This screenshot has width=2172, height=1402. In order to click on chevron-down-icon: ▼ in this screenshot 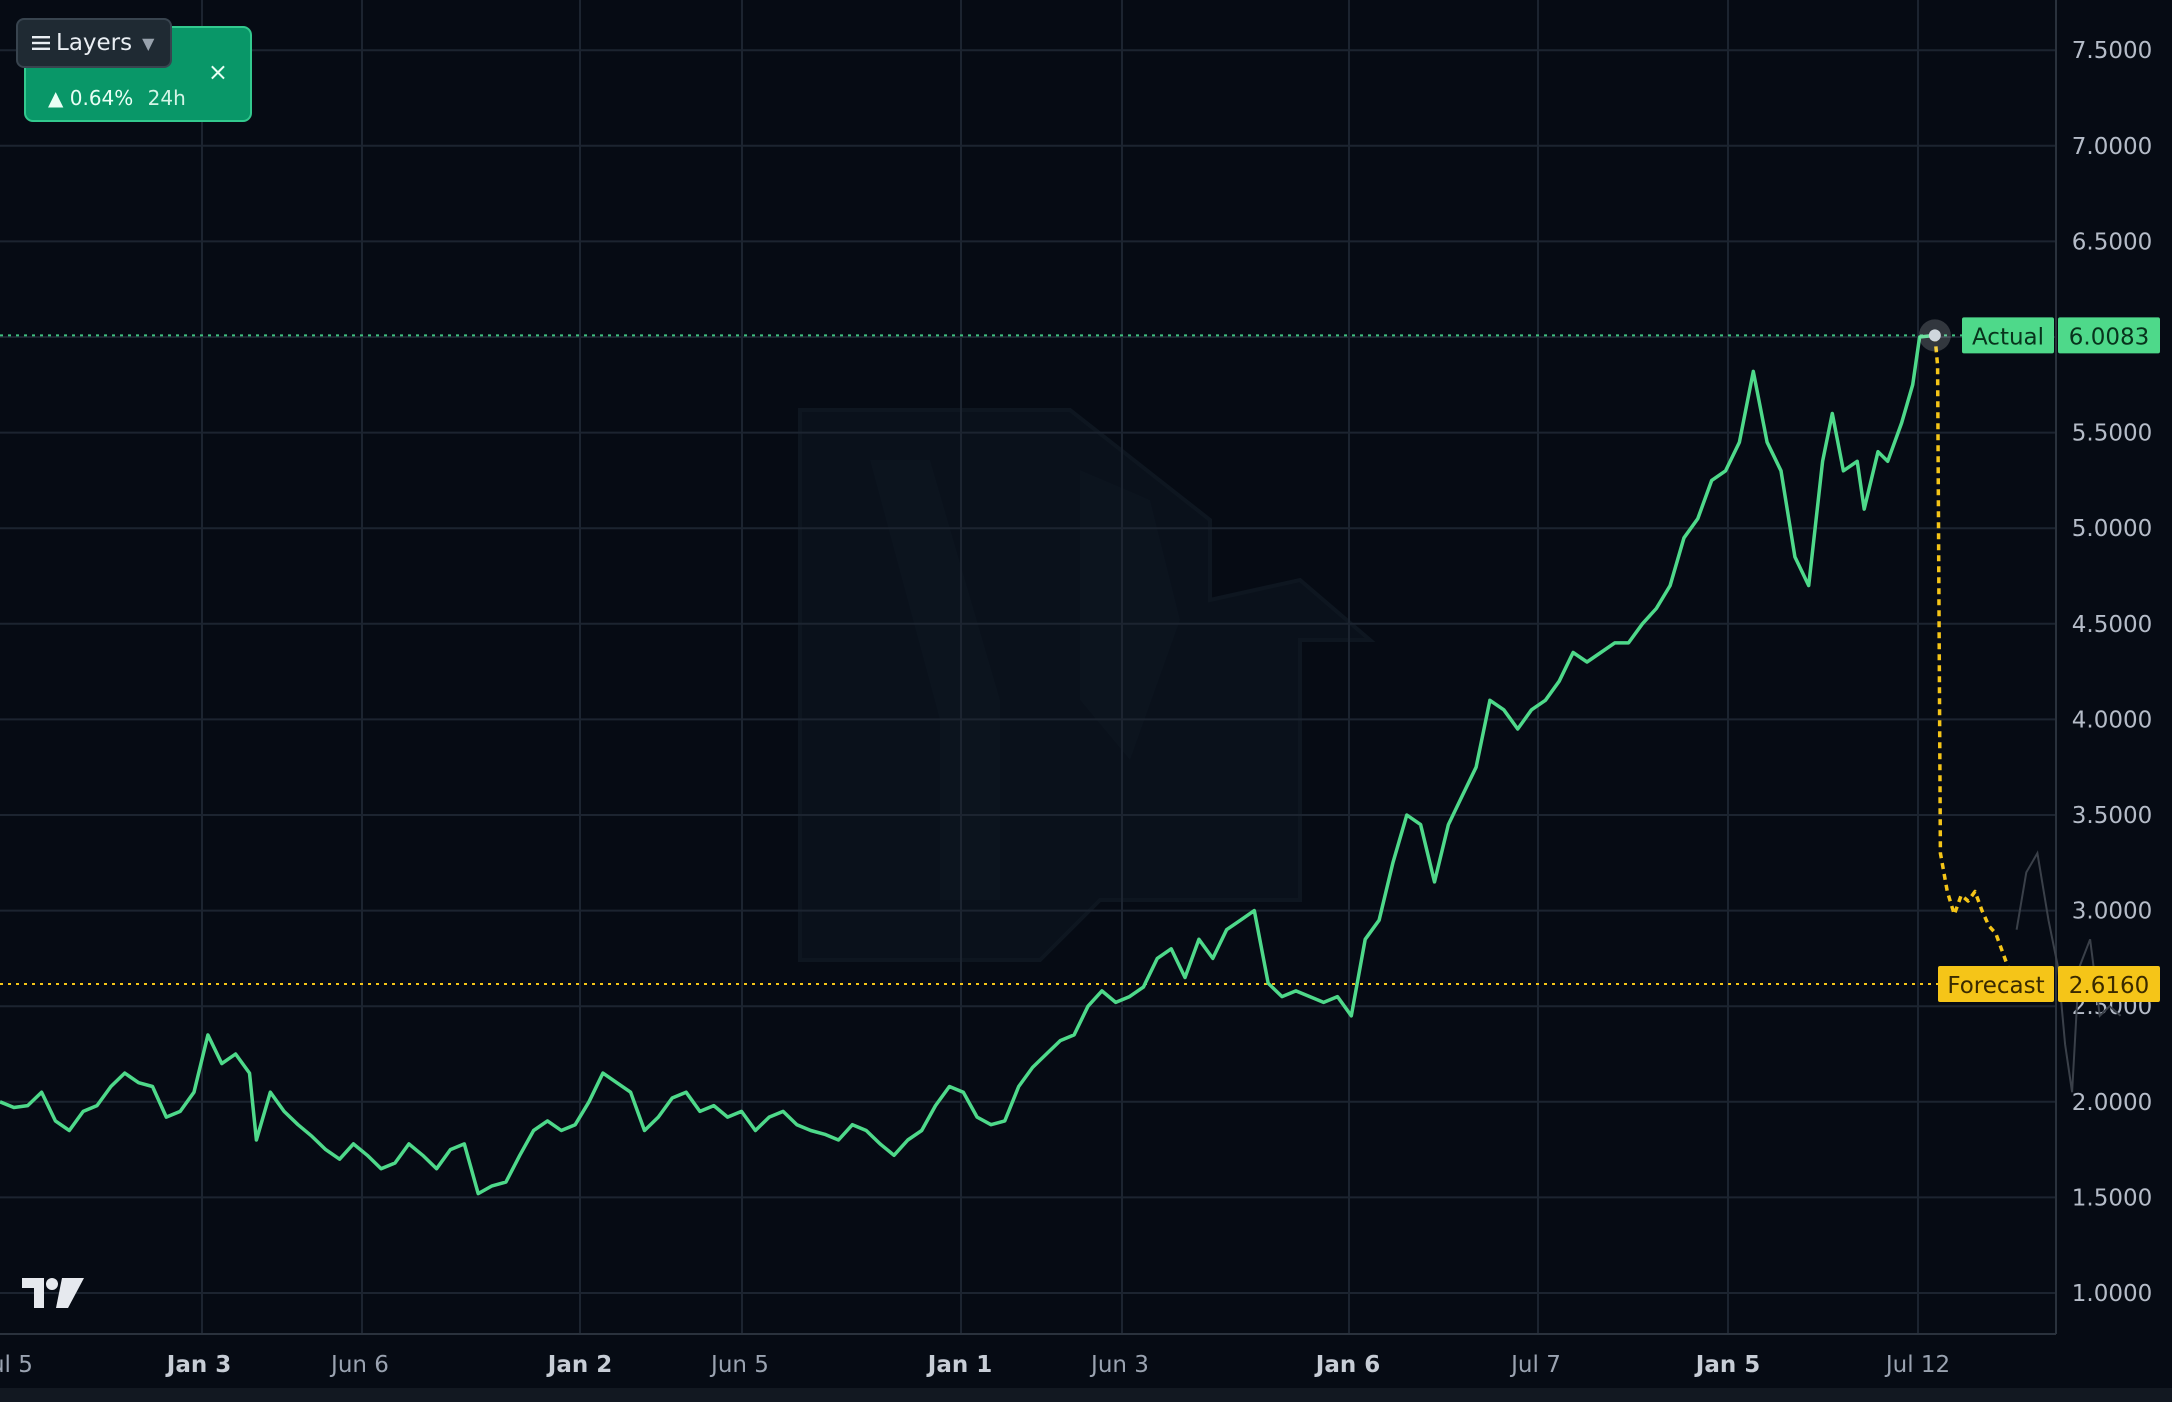, I will do `click(148, 43)`.